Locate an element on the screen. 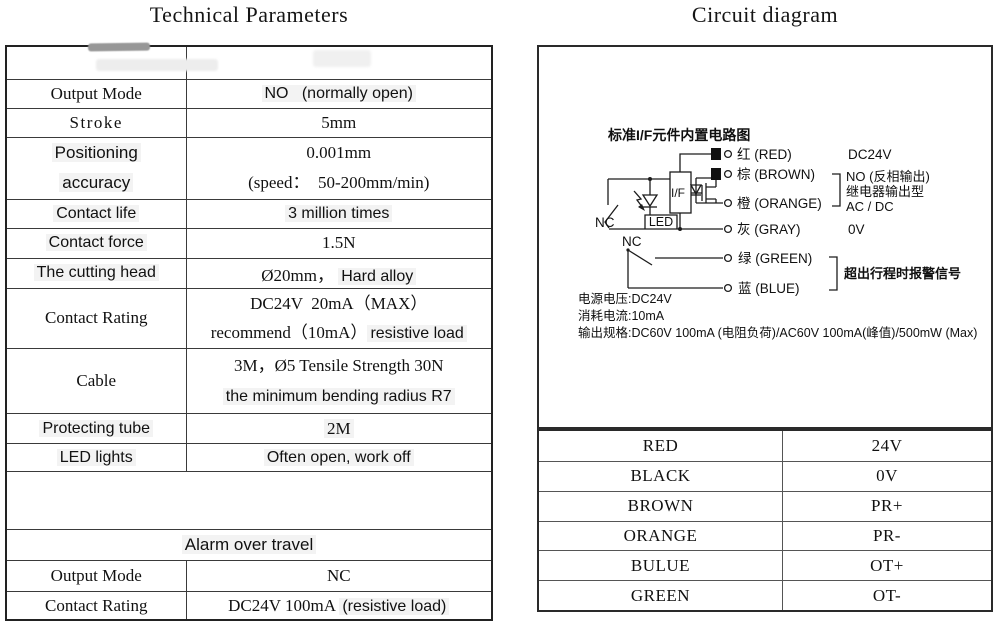 This screenshot has width=1000, height=625. table-row-blank-spacer is located at coordinates (249, 501).